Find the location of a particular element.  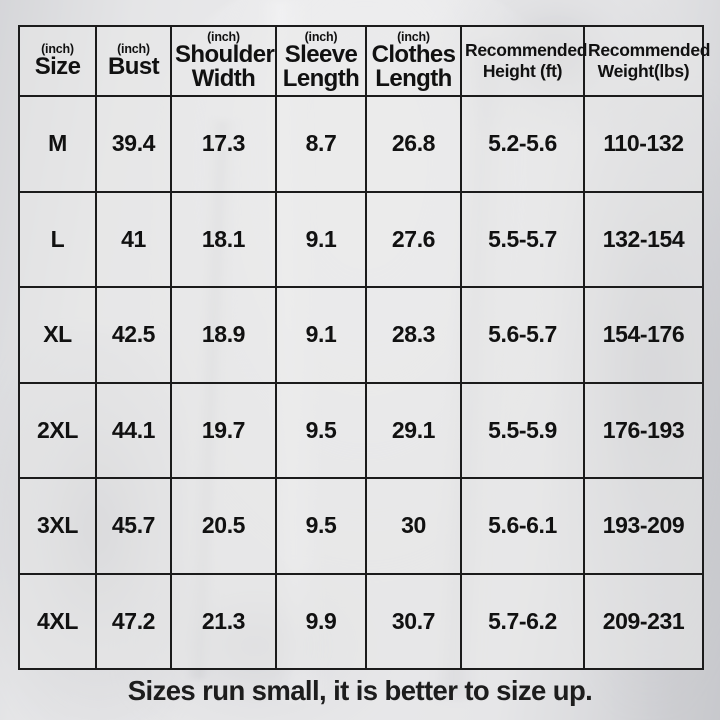

cell-size: 2XL is located at coordinates (57, 430).